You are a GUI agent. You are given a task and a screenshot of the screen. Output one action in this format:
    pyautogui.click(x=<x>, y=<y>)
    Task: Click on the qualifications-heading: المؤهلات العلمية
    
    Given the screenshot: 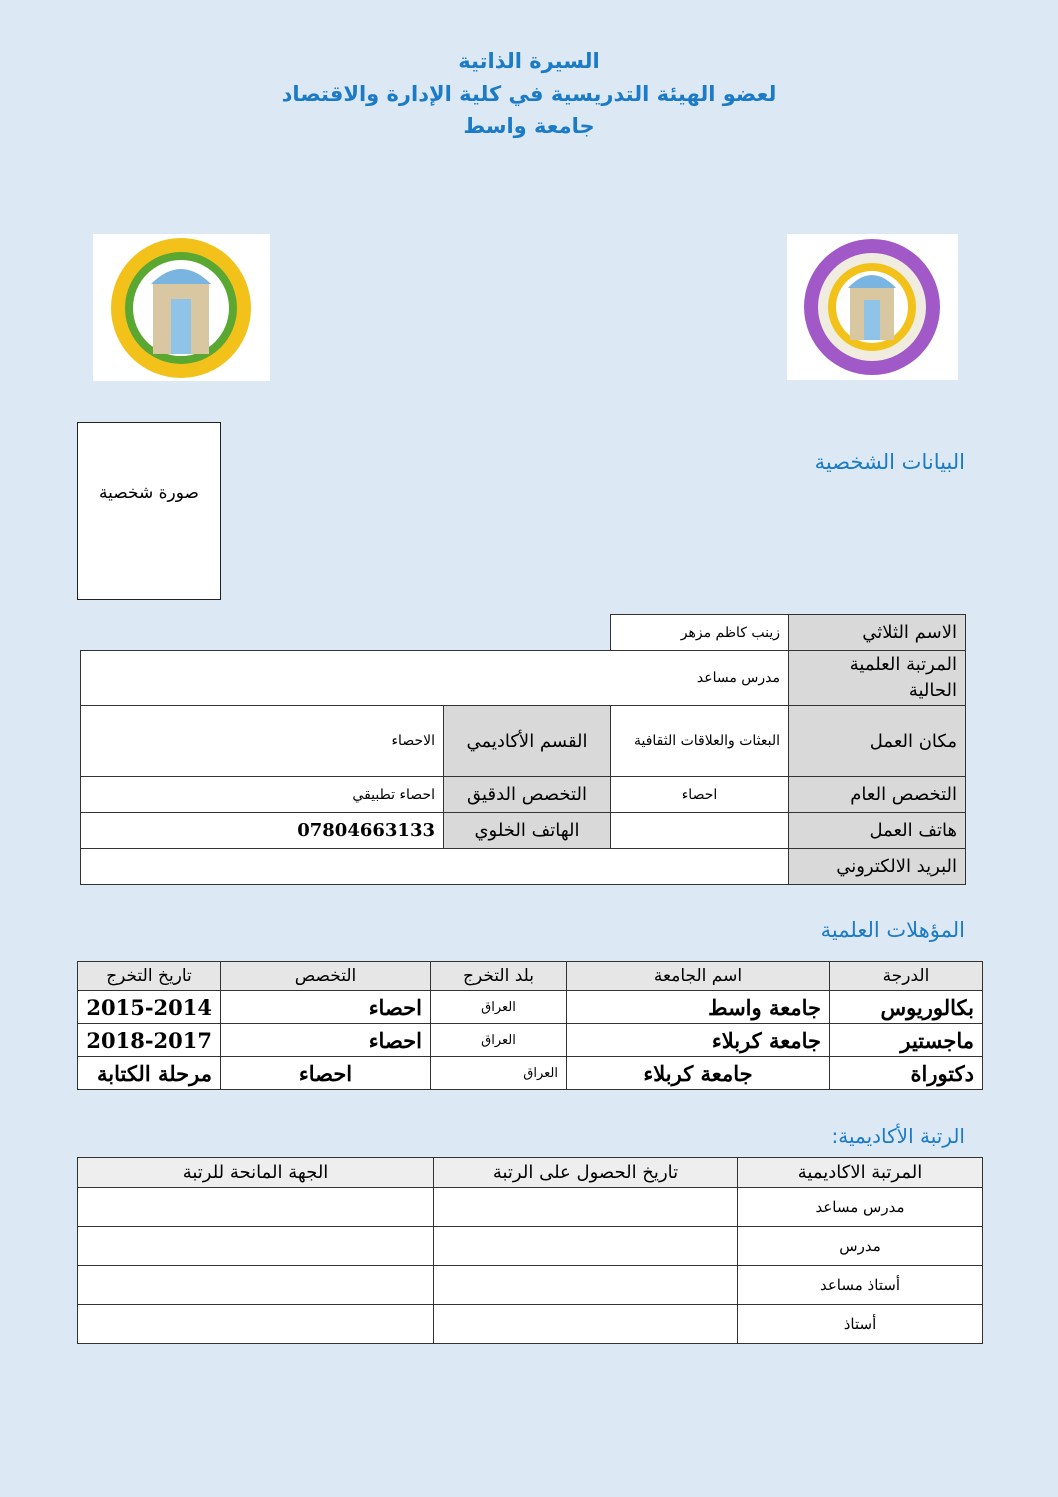 What is the action you would take?
    pyautogui.click(x=892, y=930)
    